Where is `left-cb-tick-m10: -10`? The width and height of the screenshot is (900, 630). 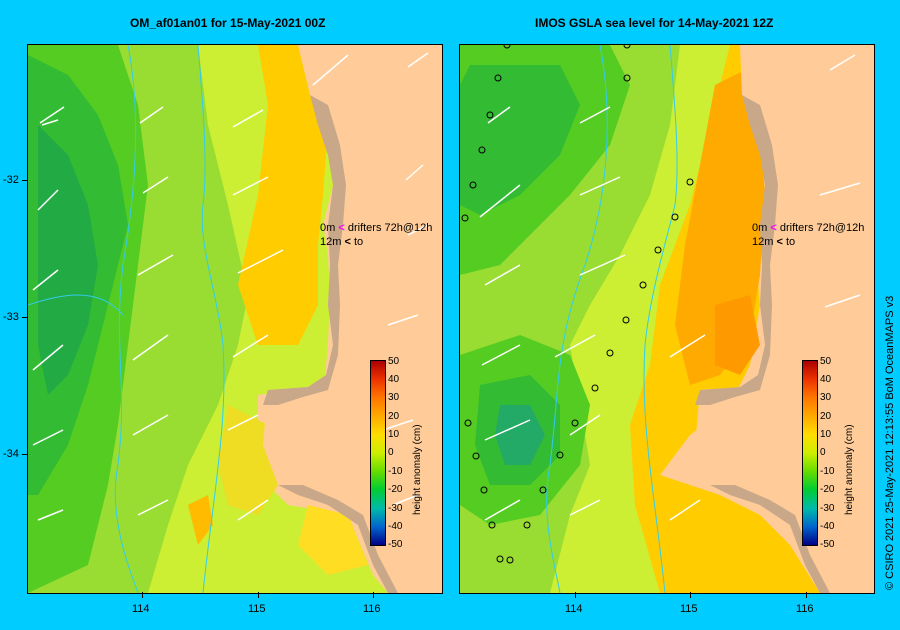
left-cb-tick-m10: -10 is located at coordinates (395, 471).